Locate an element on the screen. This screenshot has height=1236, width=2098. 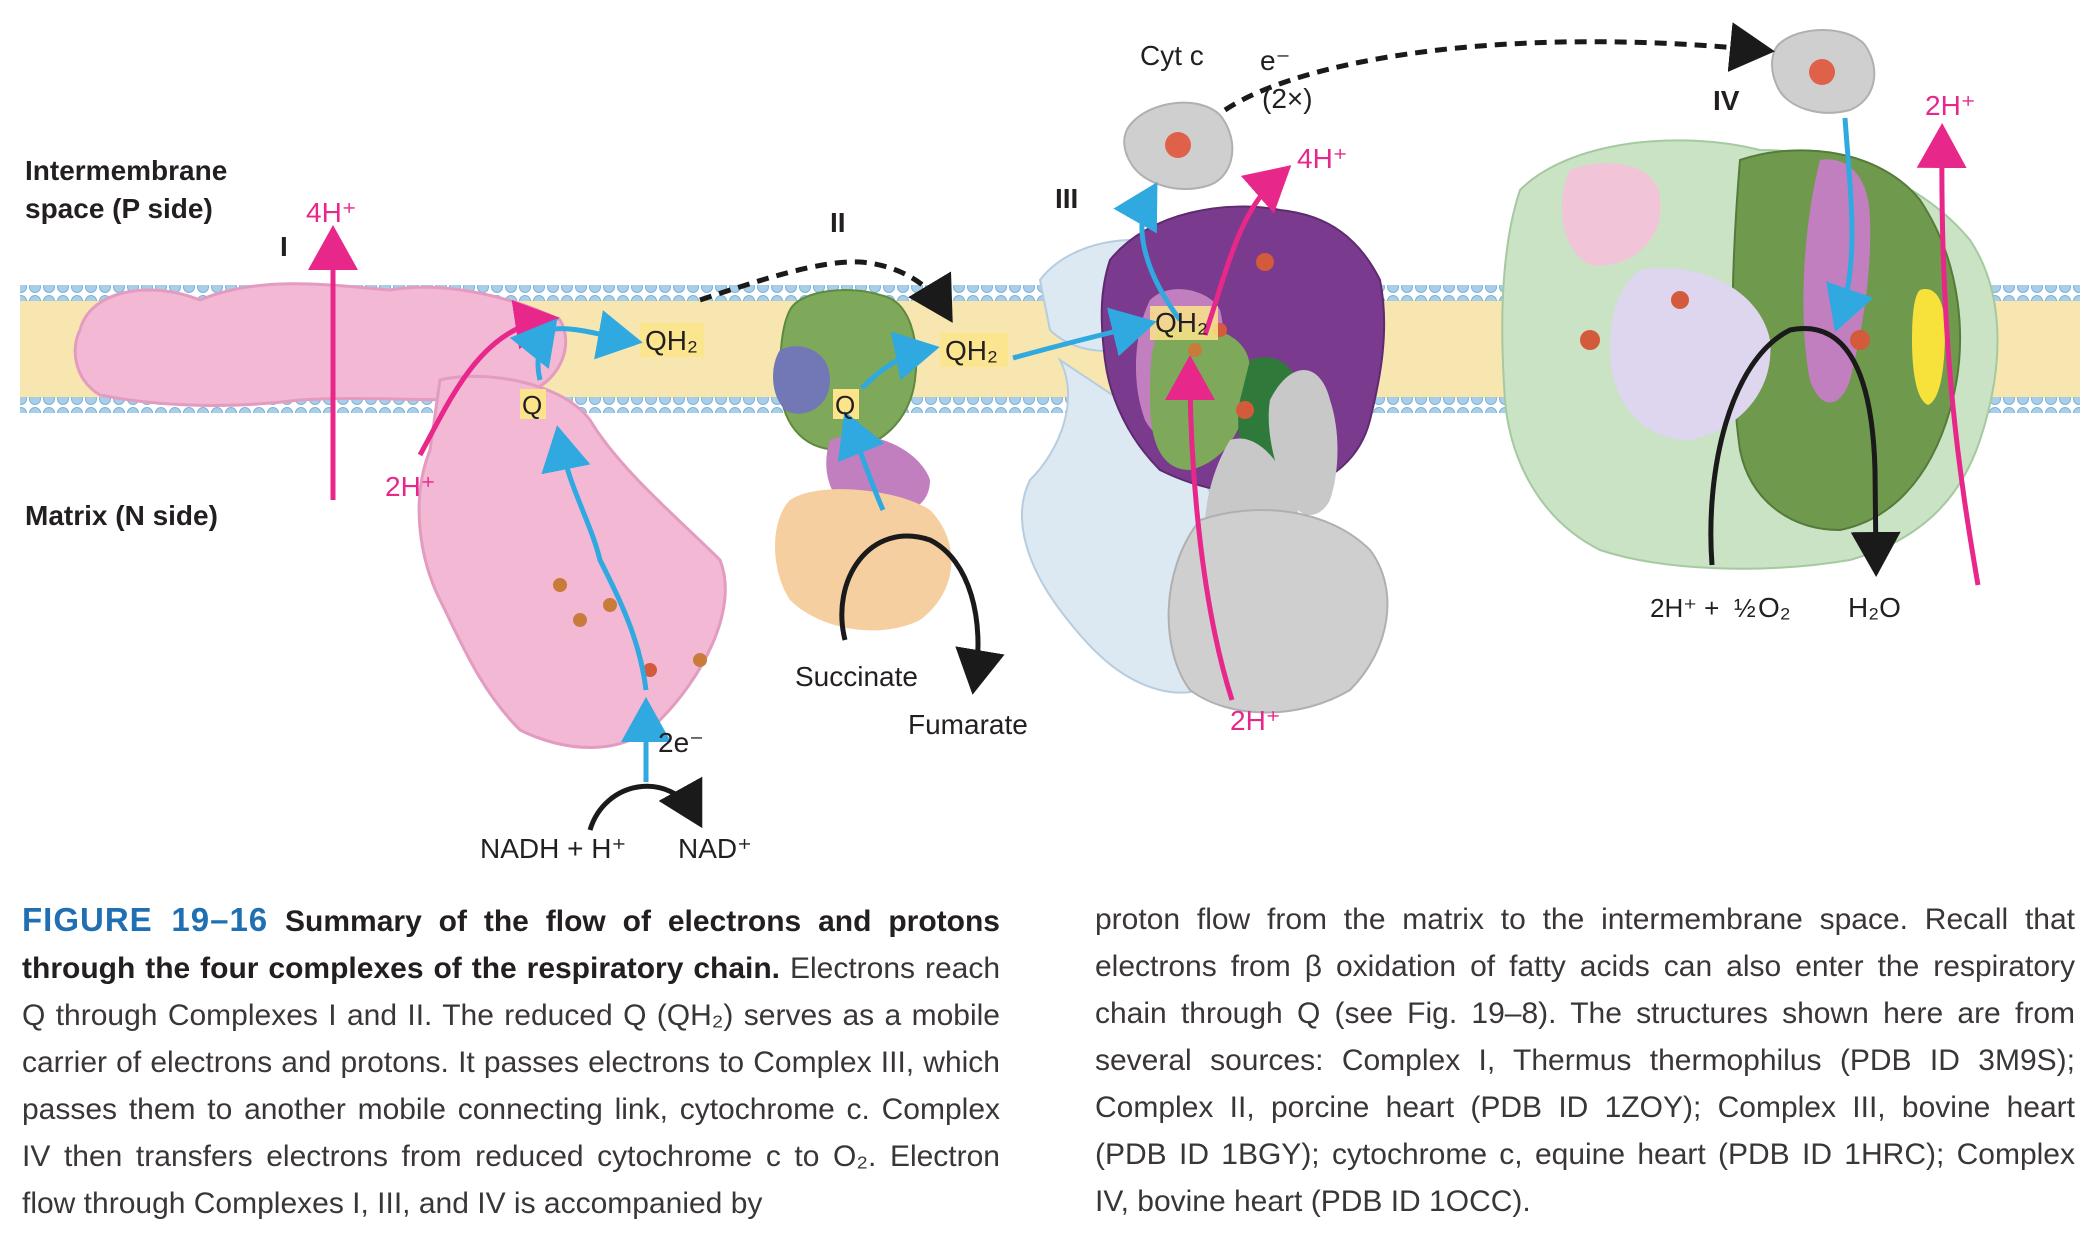
label-qh2-II: QH₂ is located at coordinates (971, 350).